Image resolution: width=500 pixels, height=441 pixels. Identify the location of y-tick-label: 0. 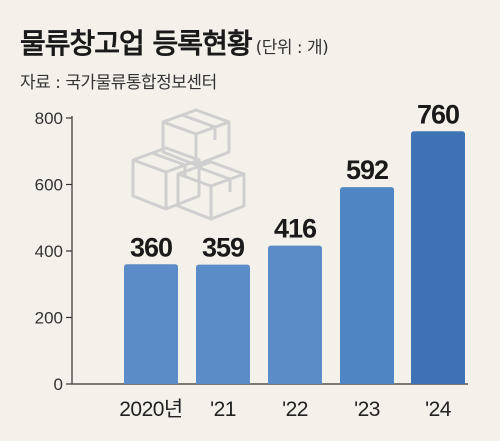
(58, 384).